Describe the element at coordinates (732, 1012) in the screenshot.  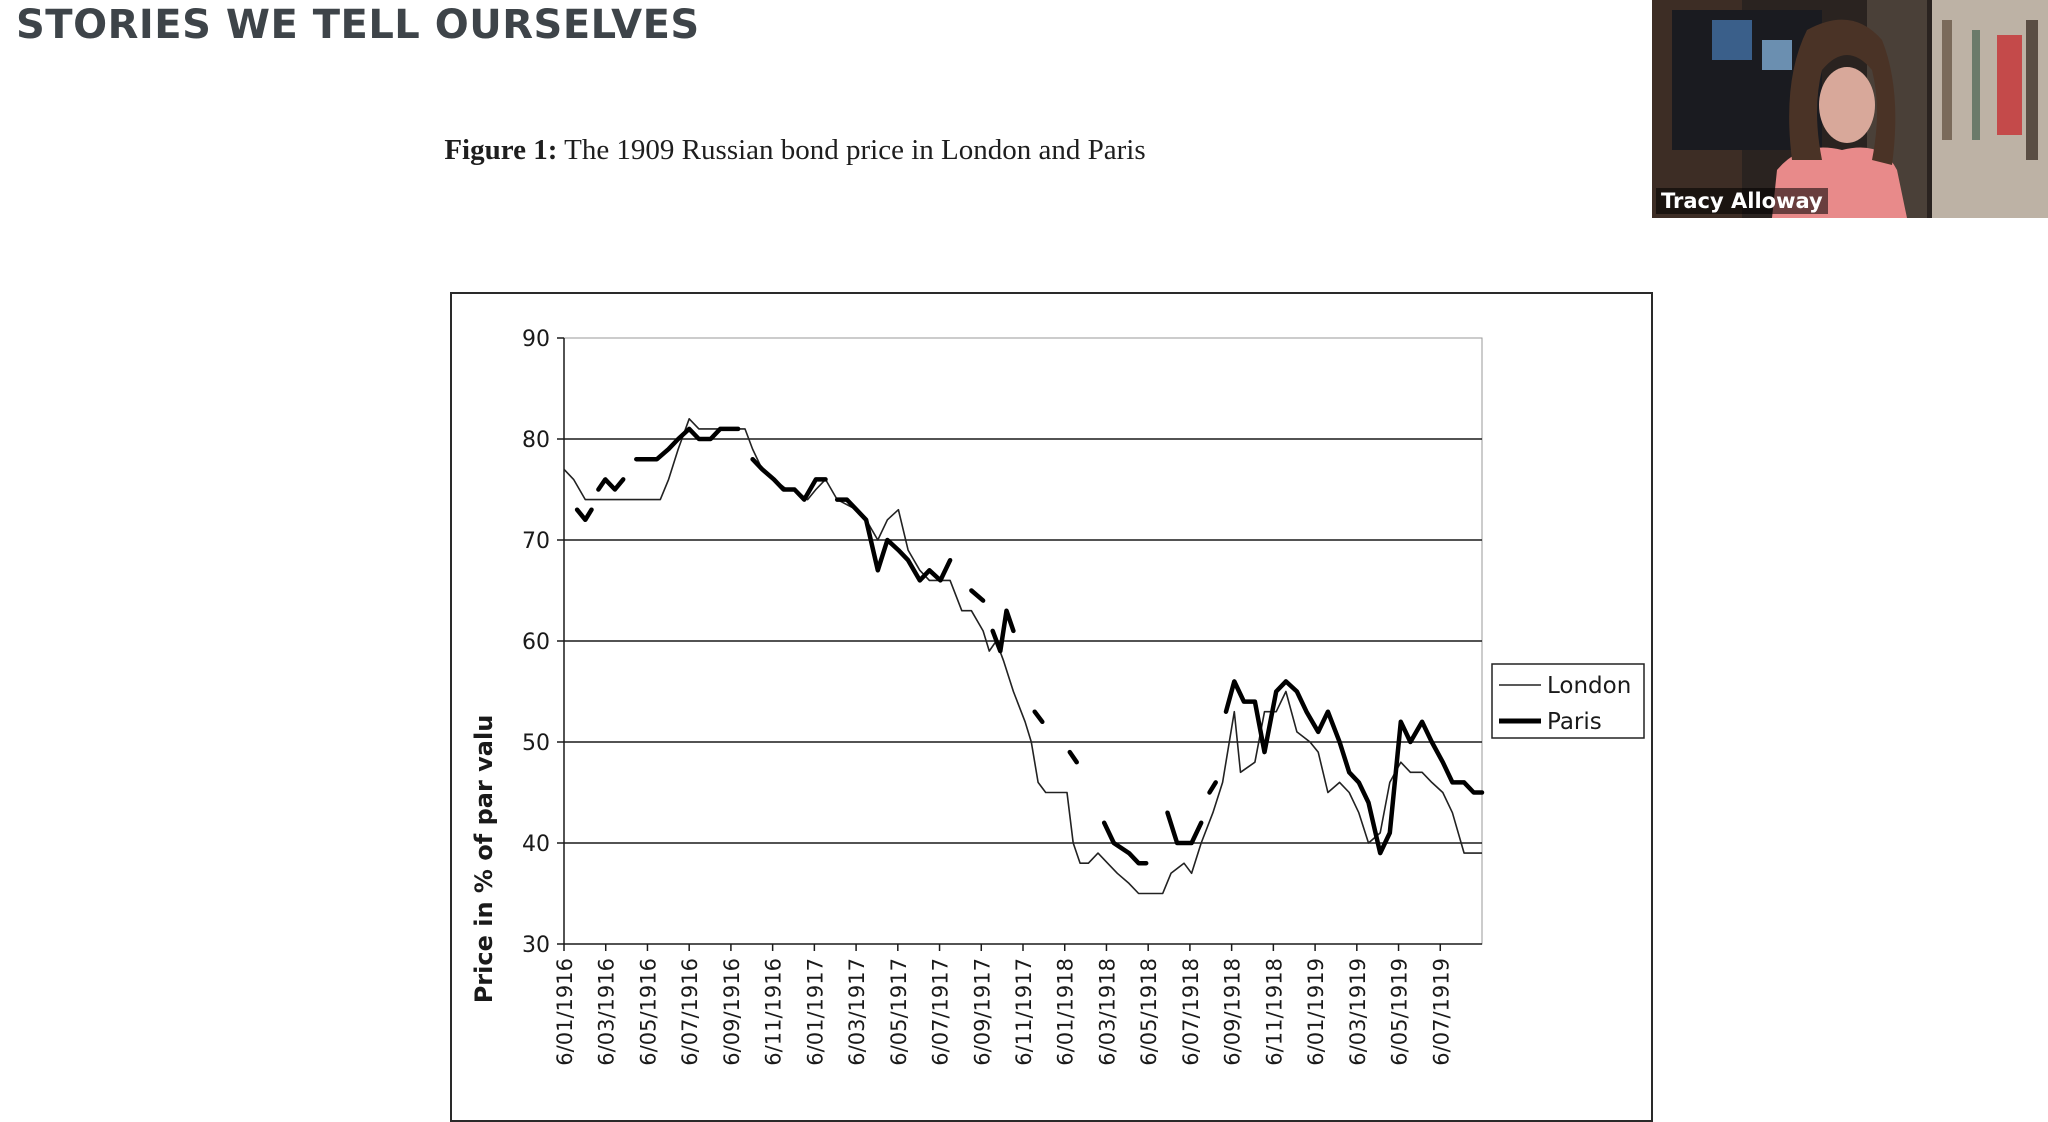
I see `x-tick-label: 6/09/1916` at that location.